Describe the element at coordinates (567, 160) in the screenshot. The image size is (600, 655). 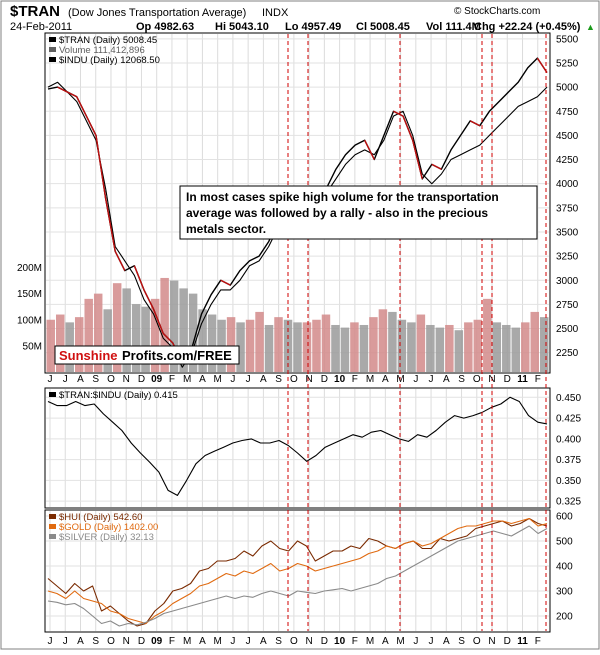
I see `y-tick-label: 4250` at that location.